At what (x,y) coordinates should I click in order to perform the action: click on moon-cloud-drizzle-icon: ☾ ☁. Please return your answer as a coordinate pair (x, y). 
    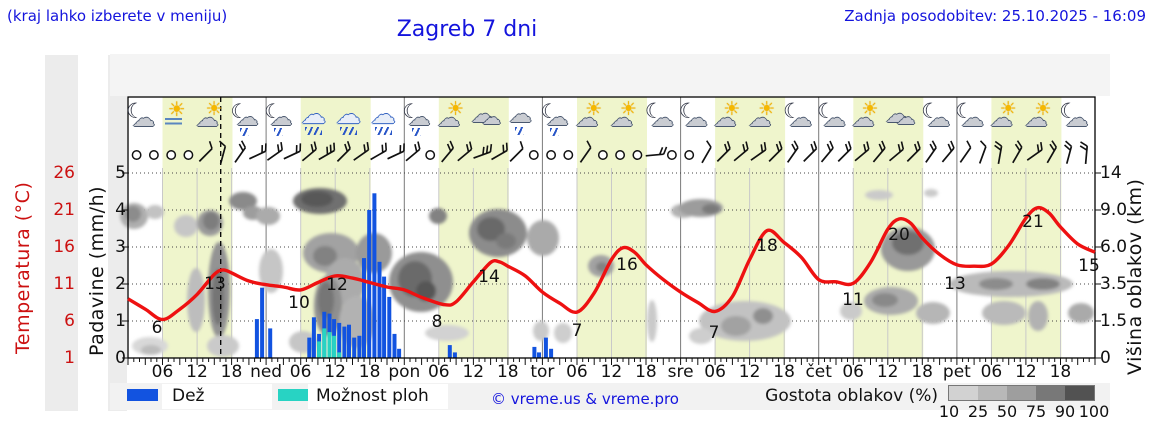
    Looking at the image, I should click on (246, 120).